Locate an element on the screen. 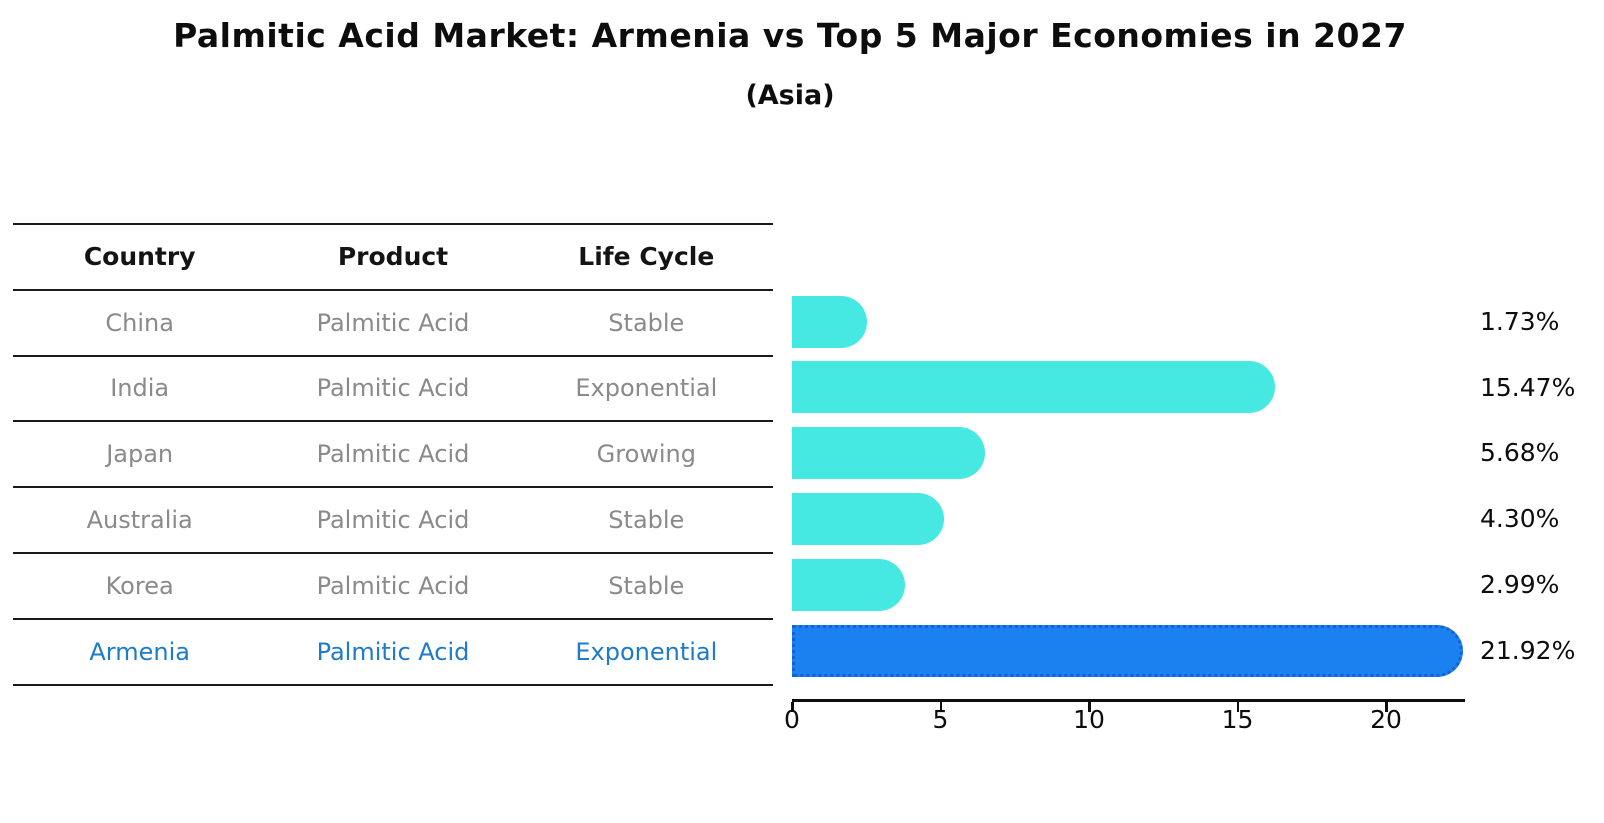 This screenshot has width=1604, height=823. x-tick-label-15: 15 is located at coordinates (1237, 719).